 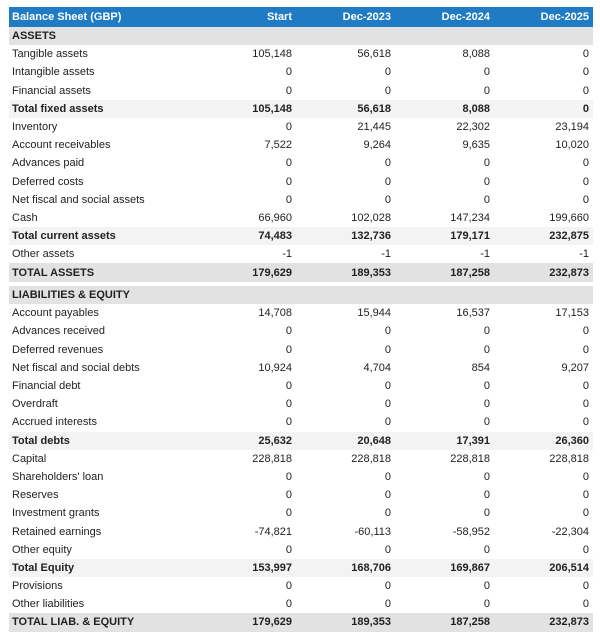 I want to click on cell-value: 232,873, so click(x=543, y=272).